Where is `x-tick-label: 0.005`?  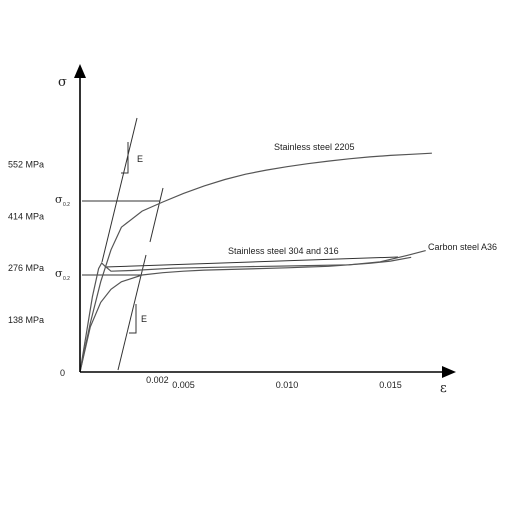
x-tick-label: 0.005 is located at coordinates (183, 385).